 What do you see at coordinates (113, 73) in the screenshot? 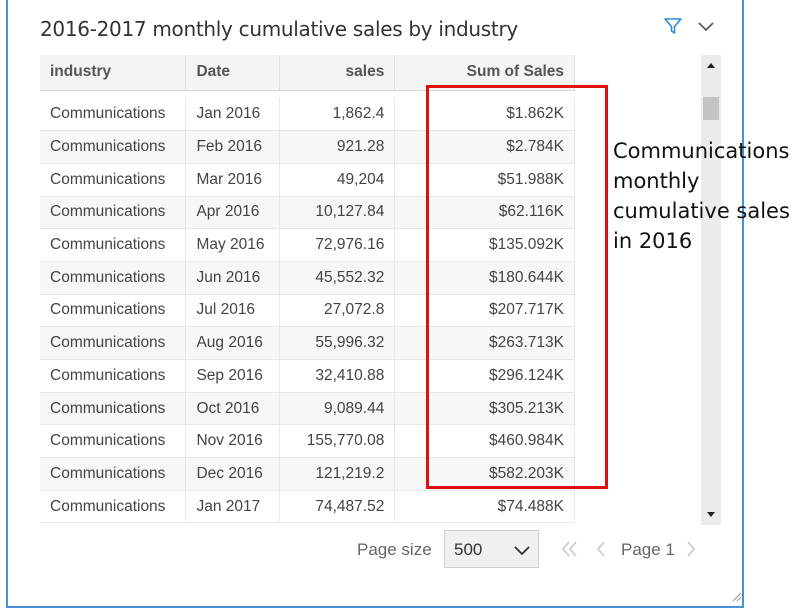
I see `column-header-industry: industry` at bounding box center [113, 73].